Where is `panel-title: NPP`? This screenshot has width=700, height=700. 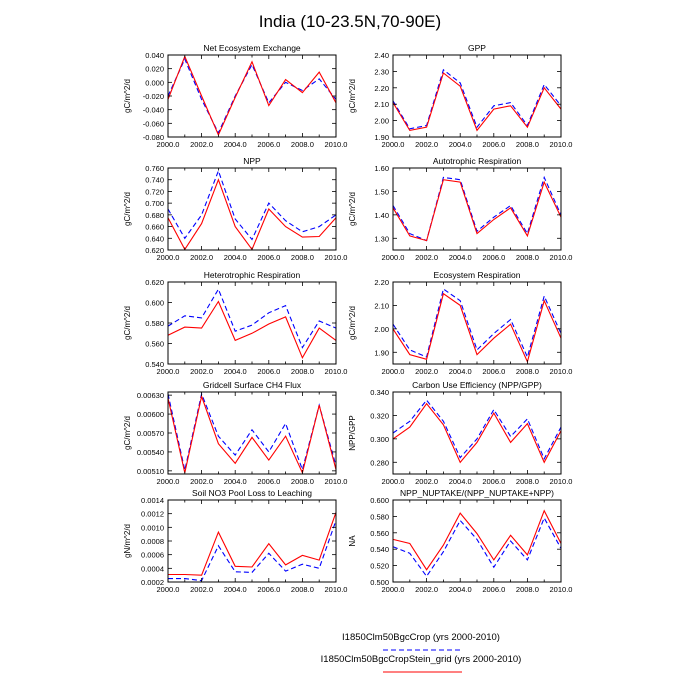
panel-title: NPP is located at coordinates (252, 161).